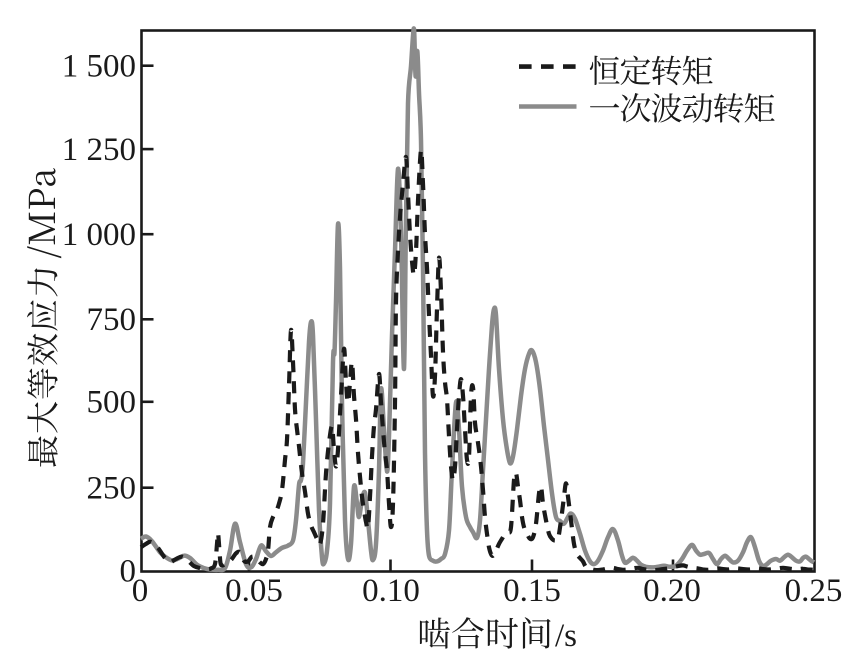 The image size is (865, 670). I want to click on svg-text: 1 250, so click(99, 150).